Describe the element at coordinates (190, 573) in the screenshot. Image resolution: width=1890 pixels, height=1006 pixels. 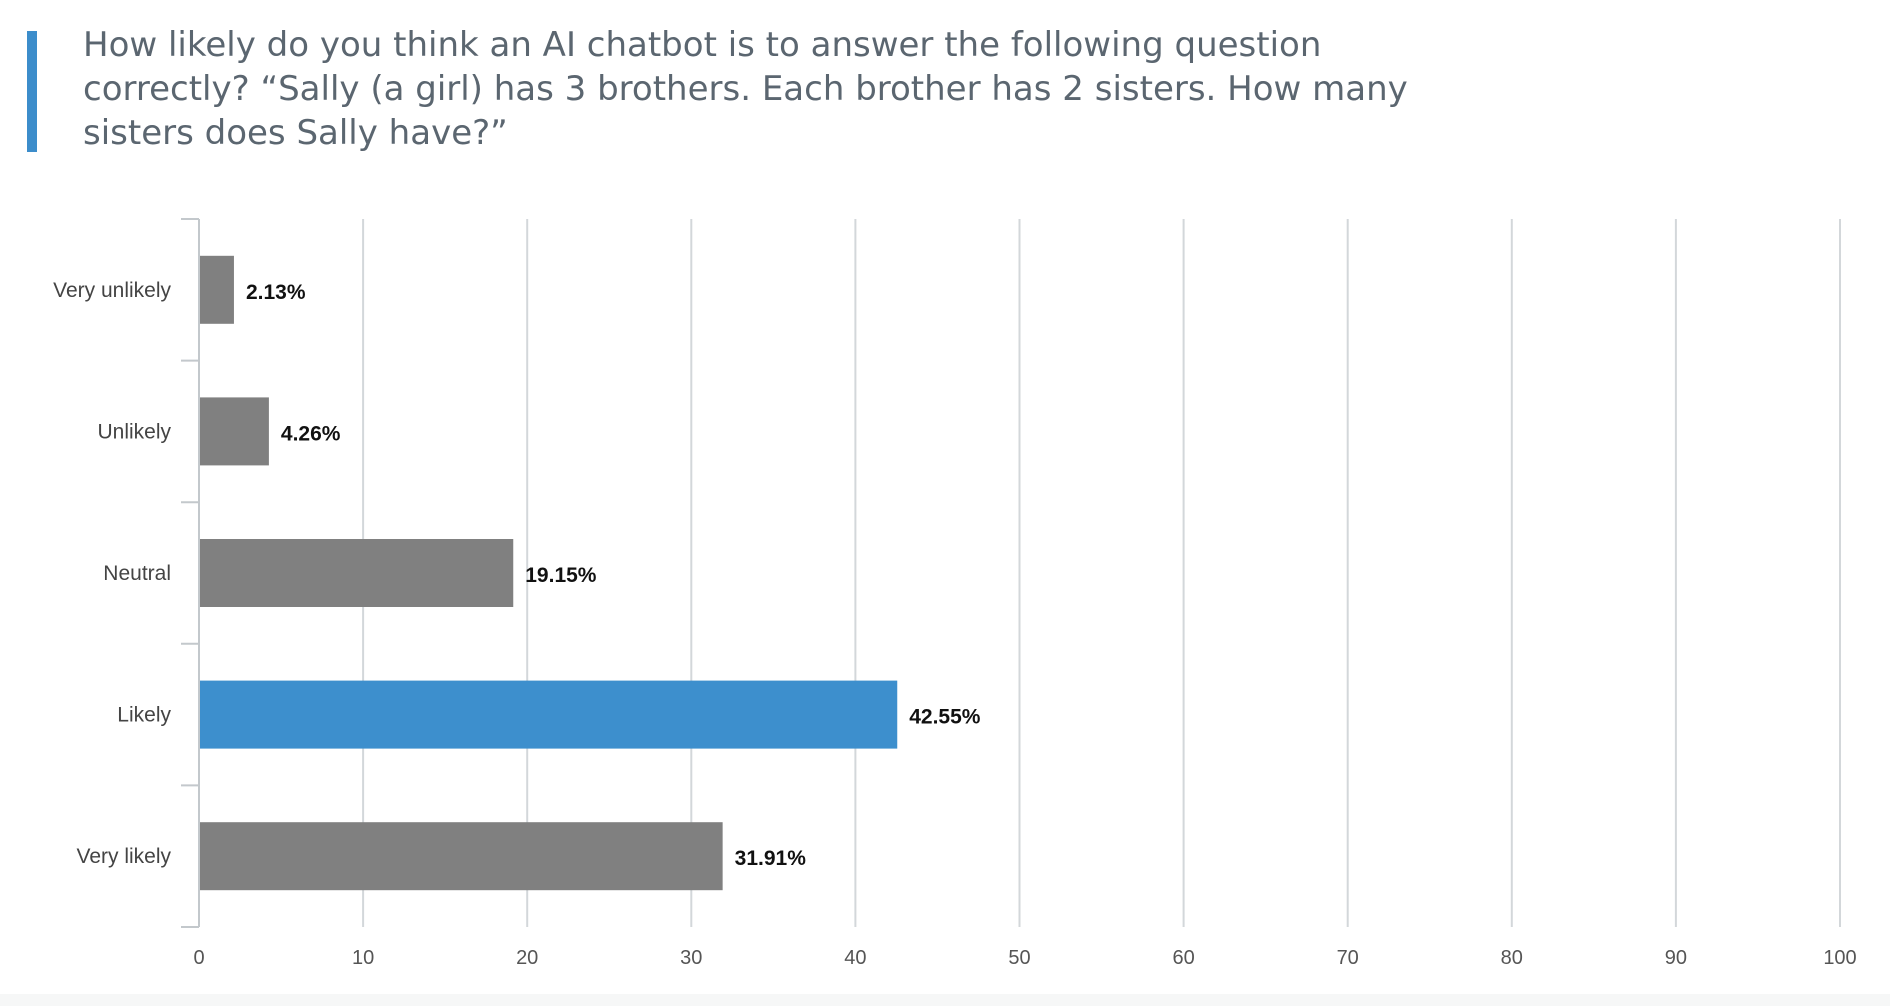
I see `axes` at that location.